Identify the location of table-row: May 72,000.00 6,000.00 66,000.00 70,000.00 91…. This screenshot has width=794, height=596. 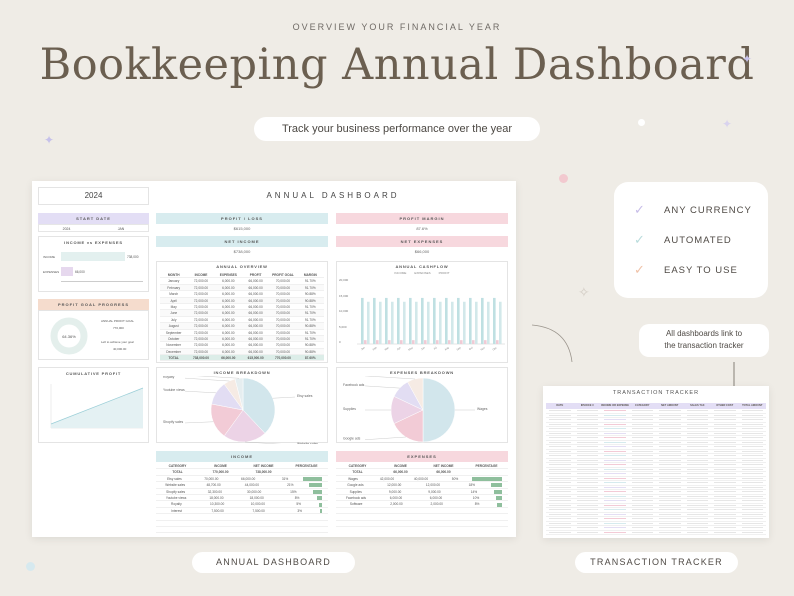
(242, 307).